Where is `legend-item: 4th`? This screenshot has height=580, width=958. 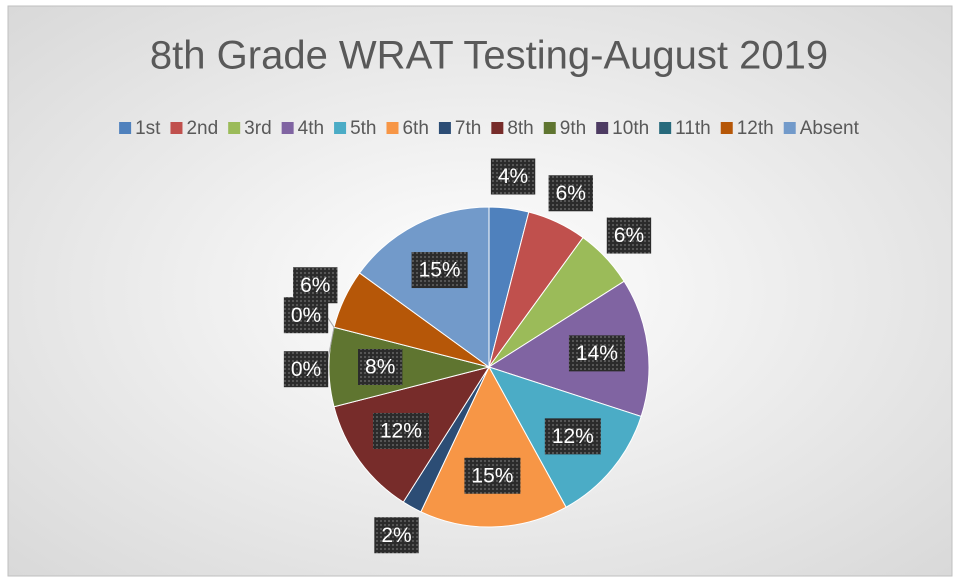
legend-item: 4th is located at coordinates (302, 128).